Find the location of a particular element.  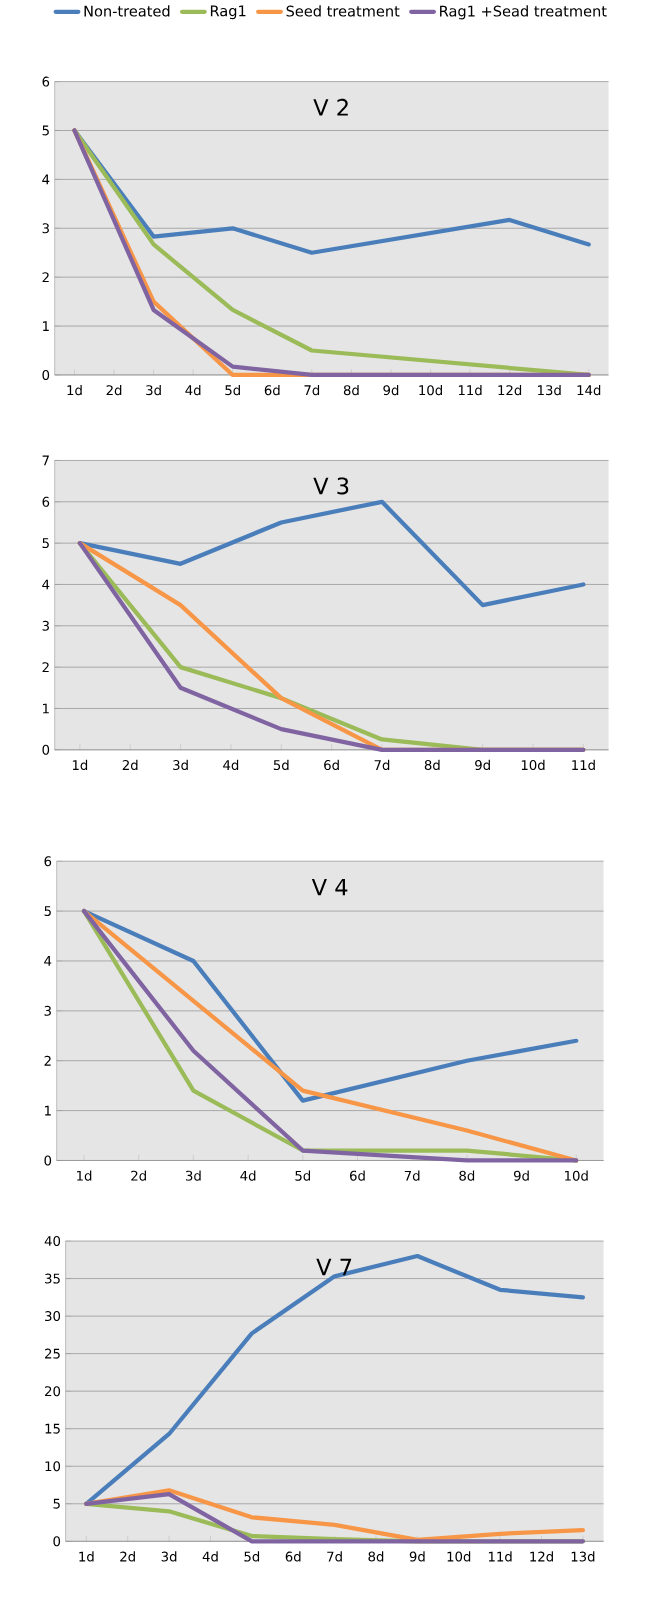

y-tick-label: 15 is located at coordinates (52, 1428).